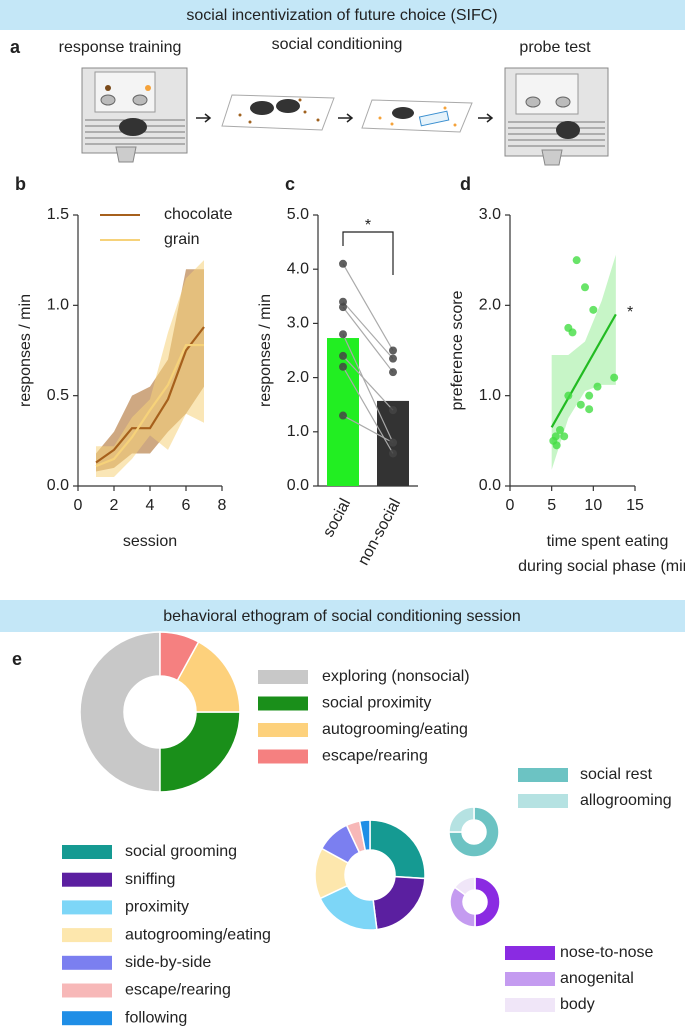 Image resolution: width=685 pixels, height=1034 pixels. I want to click on tube, so click(434, 118).